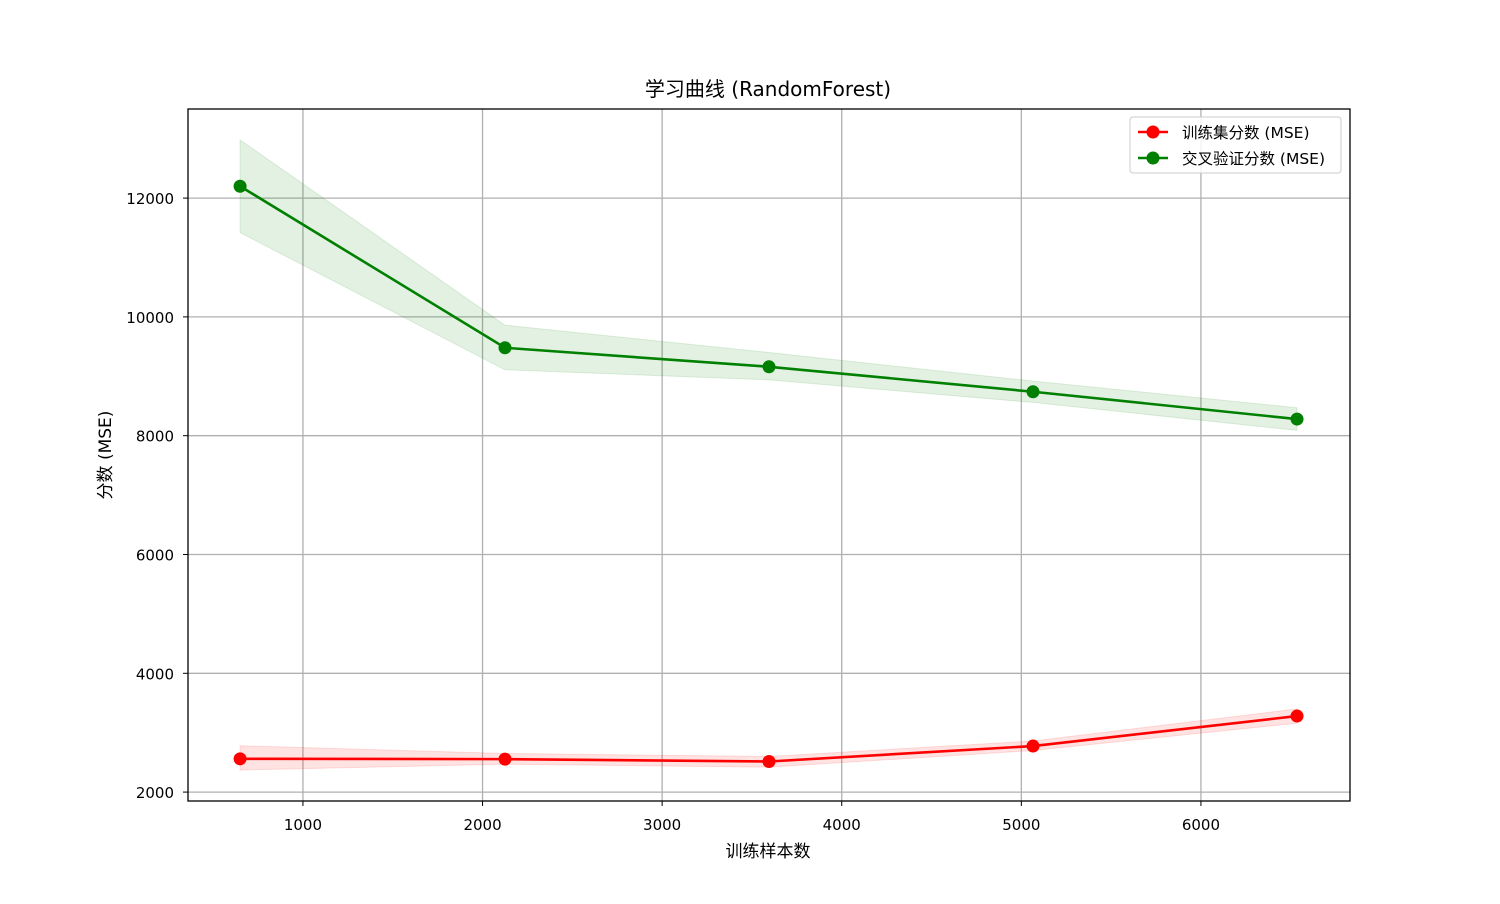 The image size is (1500, 904). Describe the element at coordinates (842, 825) in the screenshot. I see `x-tick-label: 4000` at that location.